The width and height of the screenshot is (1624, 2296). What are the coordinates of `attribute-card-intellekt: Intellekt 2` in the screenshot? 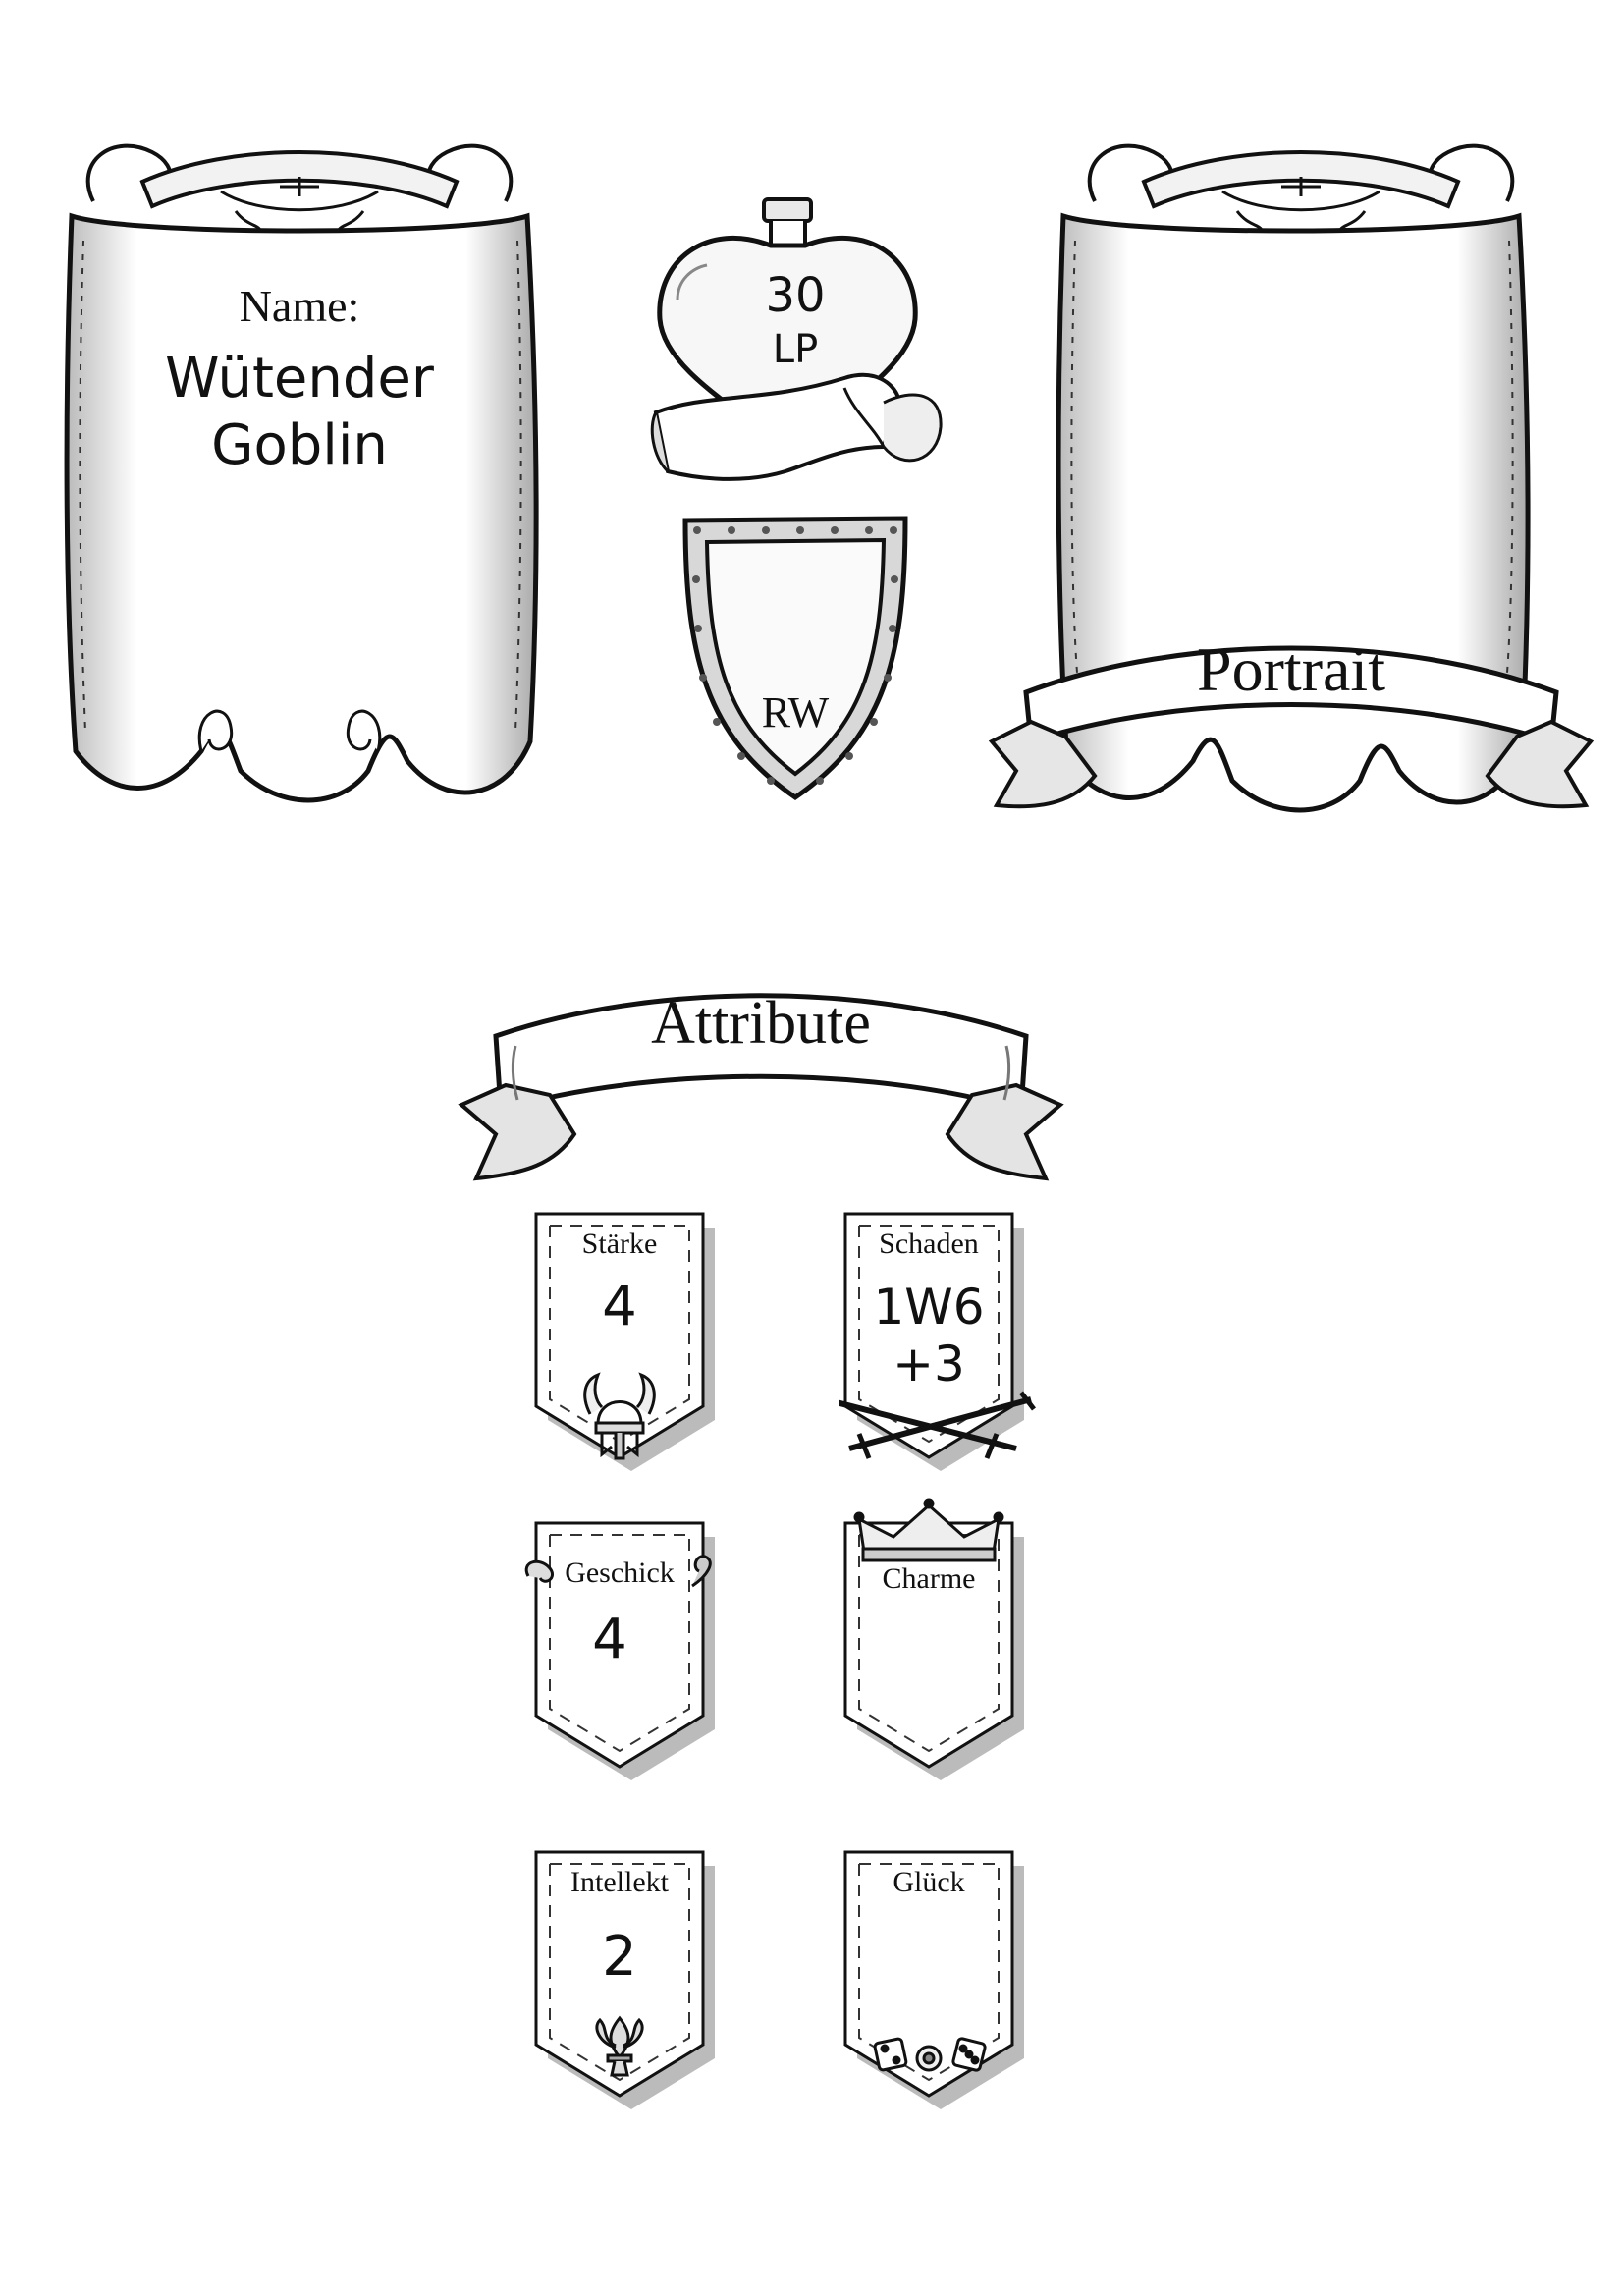 It's located at (628, 1978).